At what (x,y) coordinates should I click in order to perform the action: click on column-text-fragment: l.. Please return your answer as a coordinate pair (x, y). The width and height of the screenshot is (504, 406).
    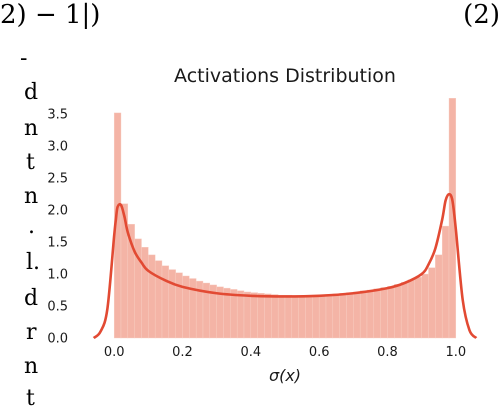
    Looking at the image, I should click on (33, 262).